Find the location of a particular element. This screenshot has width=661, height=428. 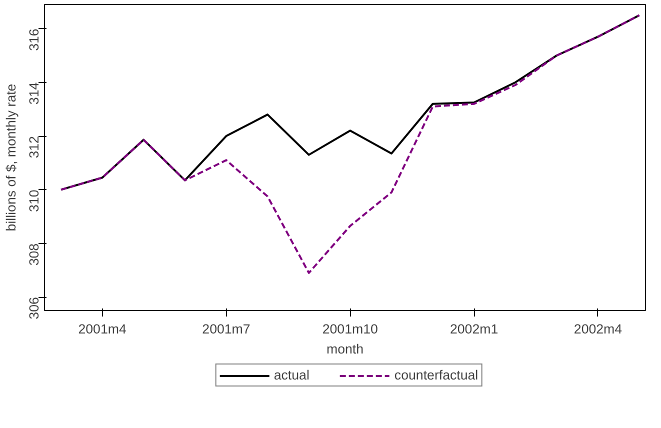

x-tick-label: 2001m10 is located at coordinates (350, 329).